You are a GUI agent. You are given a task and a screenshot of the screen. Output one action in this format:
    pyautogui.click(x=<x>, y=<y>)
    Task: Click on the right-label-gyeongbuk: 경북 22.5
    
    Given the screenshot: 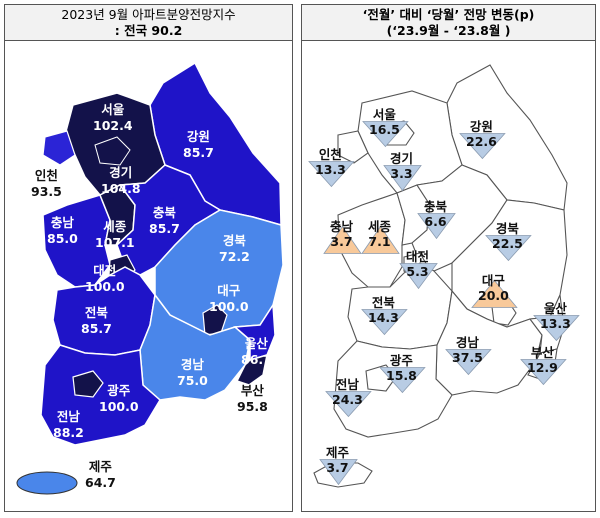 What is the action you would take?
    pyautogui.click(x=507, y=236)
    